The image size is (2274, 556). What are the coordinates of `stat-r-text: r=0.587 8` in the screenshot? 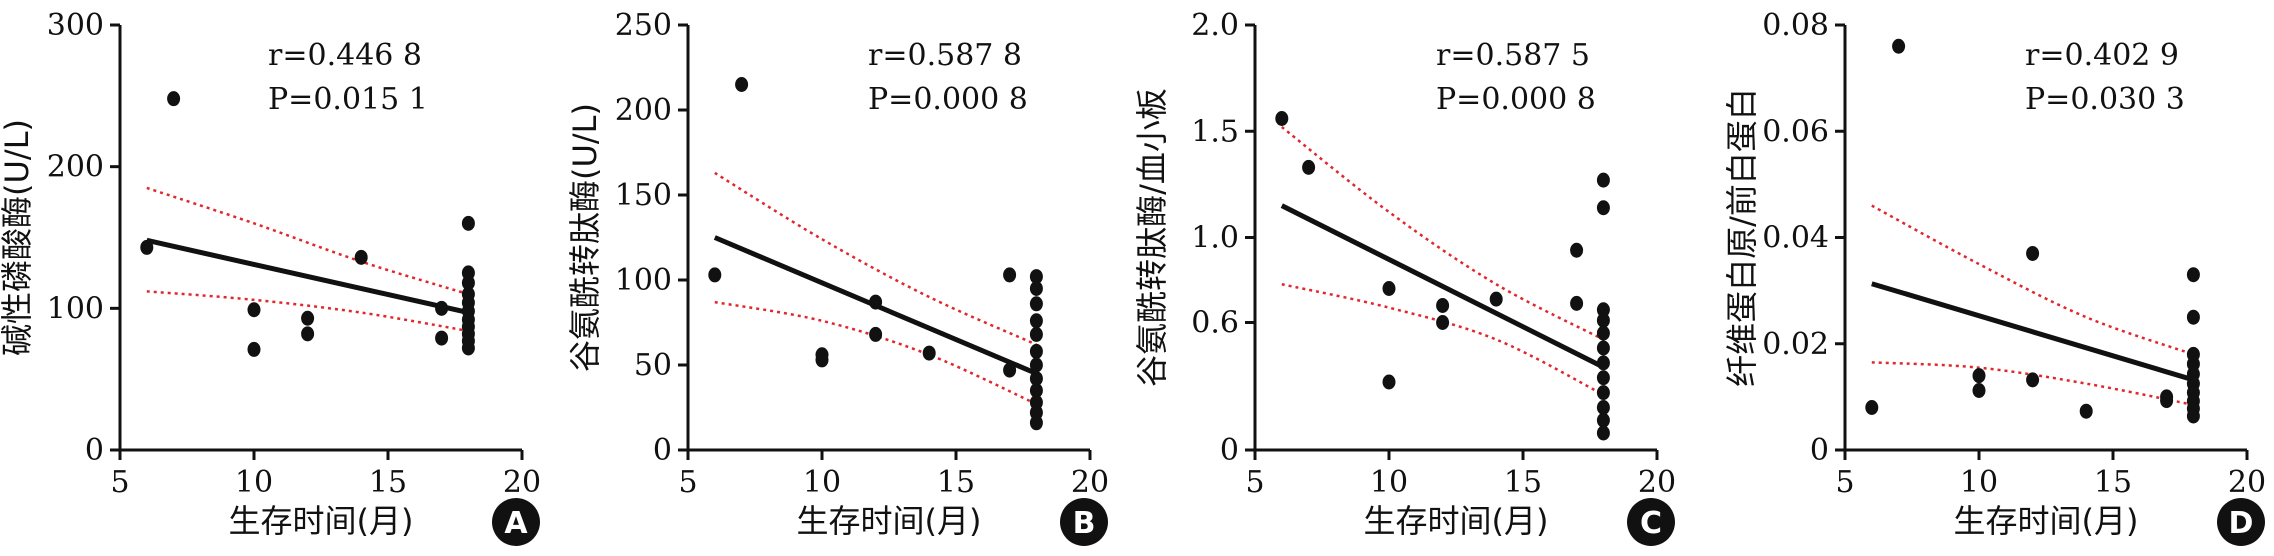 It's located at (945, 55).